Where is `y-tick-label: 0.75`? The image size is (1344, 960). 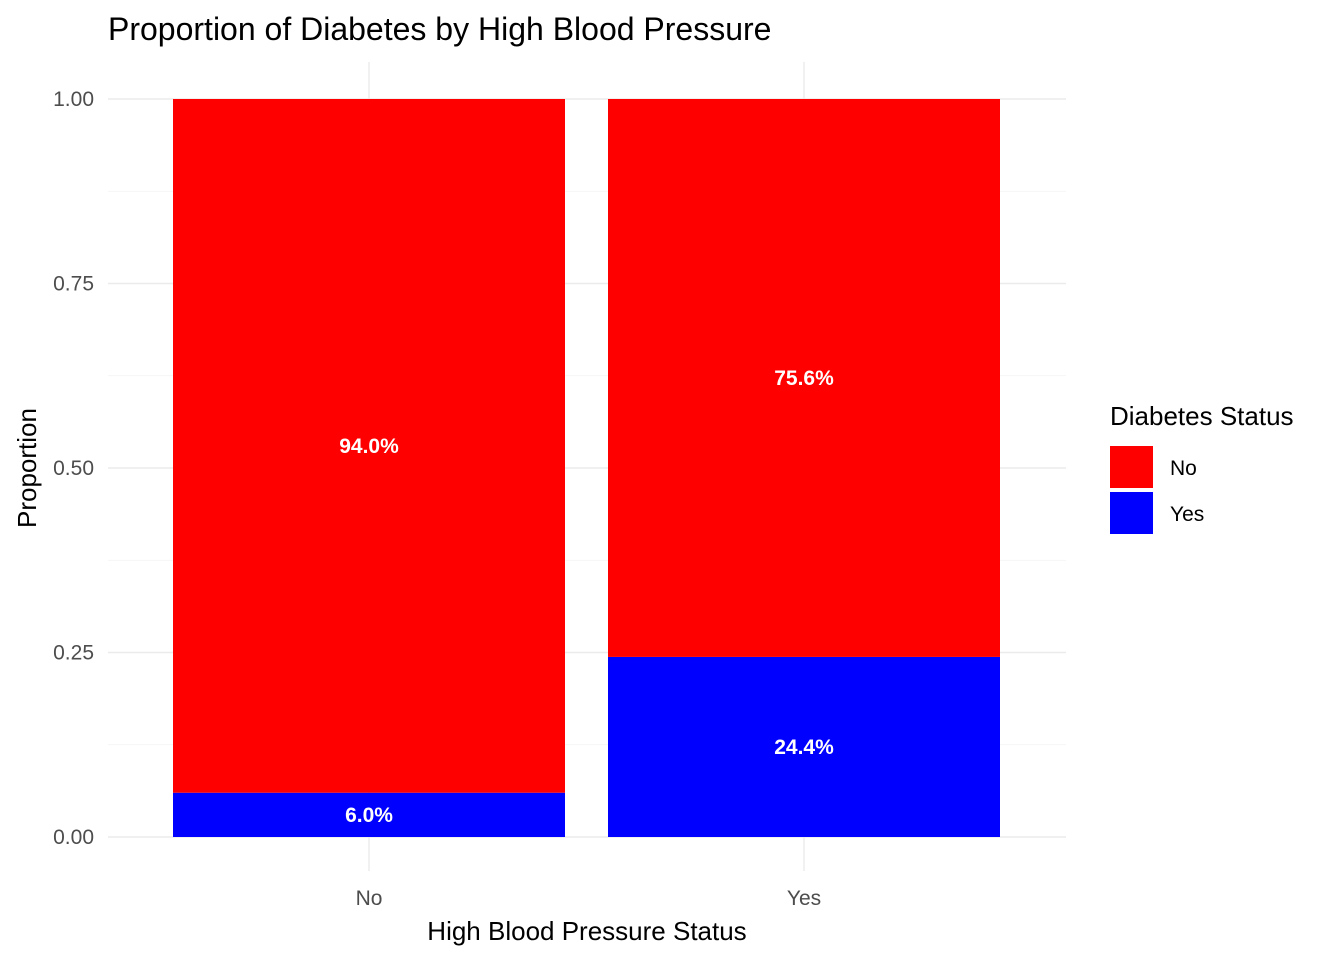 y-tick-label: 0.75 is located at coordinates (73, 284).